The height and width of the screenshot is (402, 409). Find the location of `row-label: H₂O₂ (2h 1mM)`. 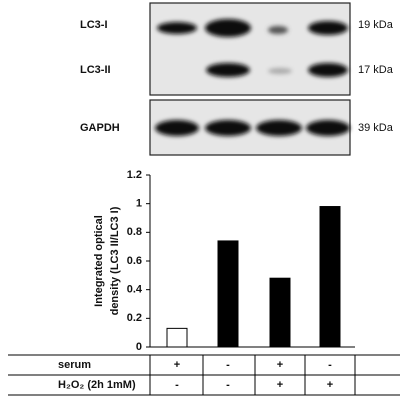

row-label: H₂O₂ (2h 1mM) is located at coordinates (97, 385).